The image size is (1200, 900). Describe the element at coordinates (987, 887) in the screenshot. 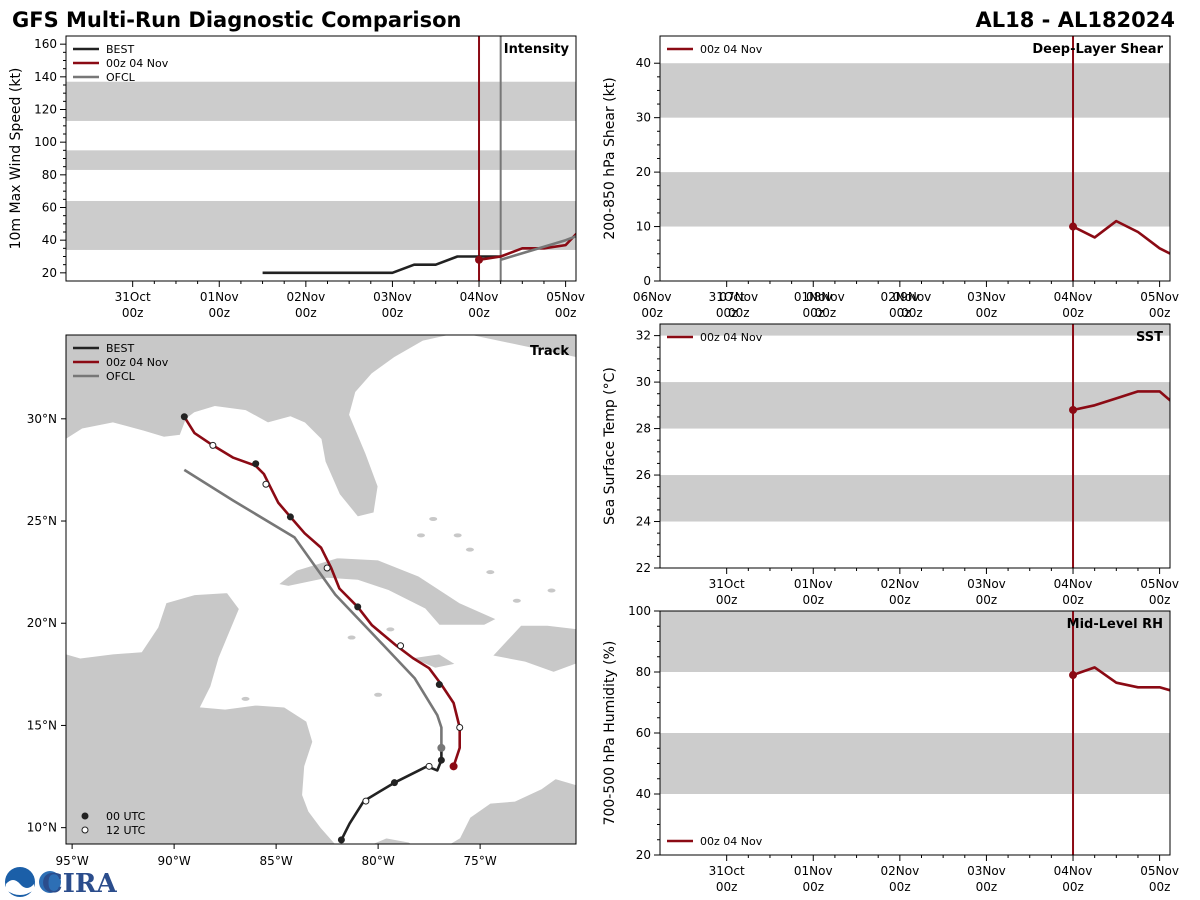

I see `rh-xtick-hour-3: 00z` at that location.